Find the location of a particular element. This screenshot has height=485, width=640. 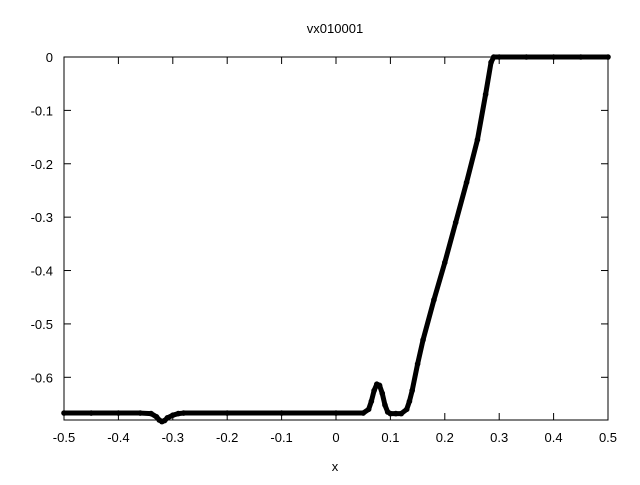

x-tick-label: -0.2 is located at coordinates (227, 437).